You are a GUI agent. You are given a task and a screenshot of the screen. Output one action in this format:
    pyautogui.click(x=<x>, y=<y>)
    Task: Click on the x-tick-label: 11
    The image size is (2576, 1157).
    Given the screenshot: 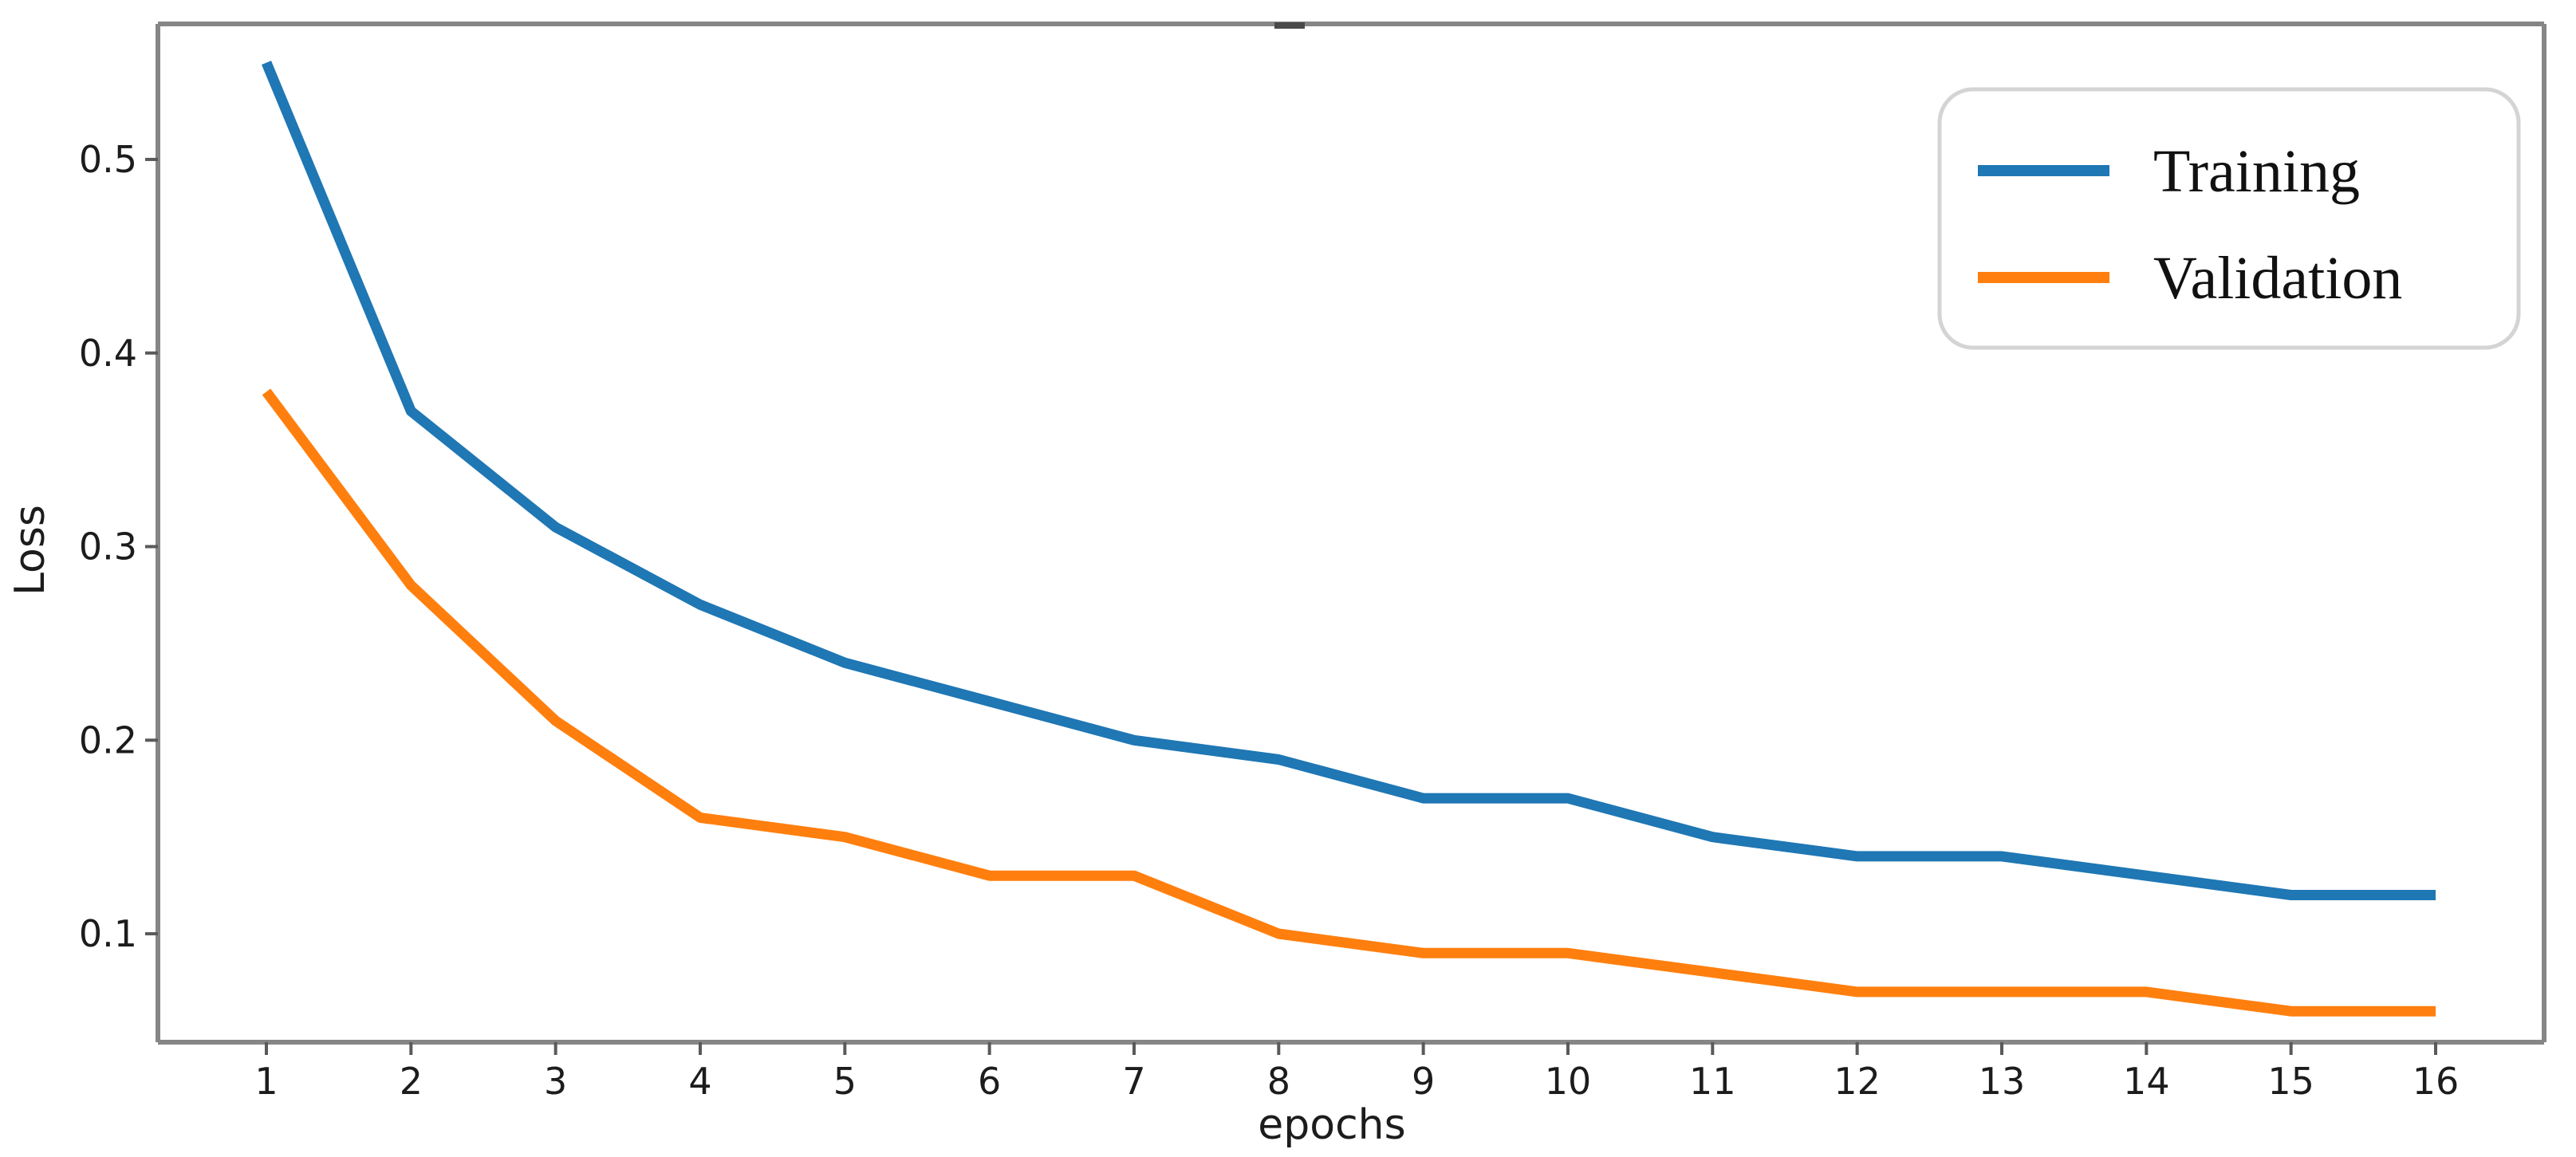 What is the action you would take?
    pyautogui.click(x=1712, y=1081)
    